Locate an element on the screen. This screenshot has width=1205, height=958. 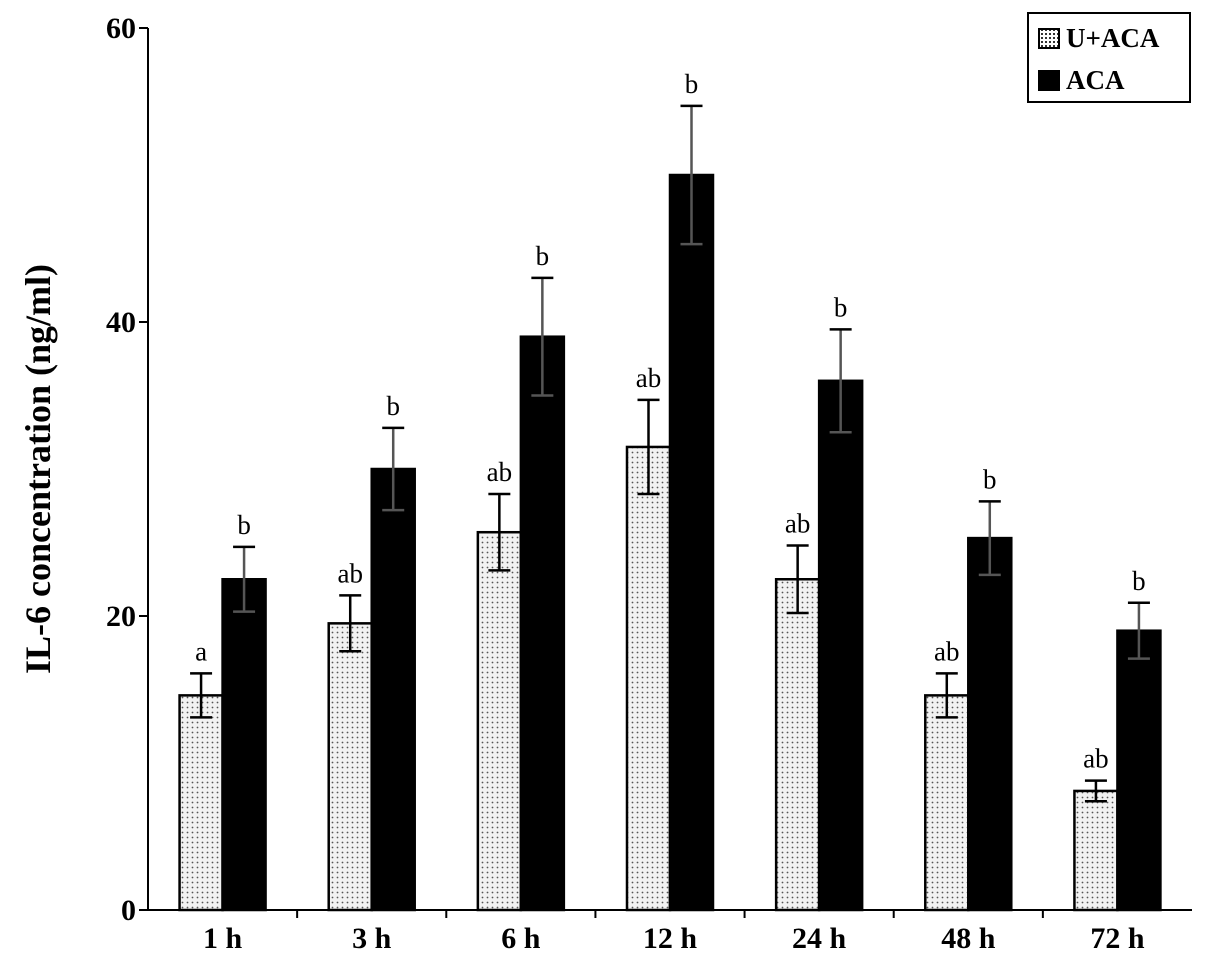
y-axis-label: IL-6 concentration (ng/ml) is located at coordinates (38, 469).